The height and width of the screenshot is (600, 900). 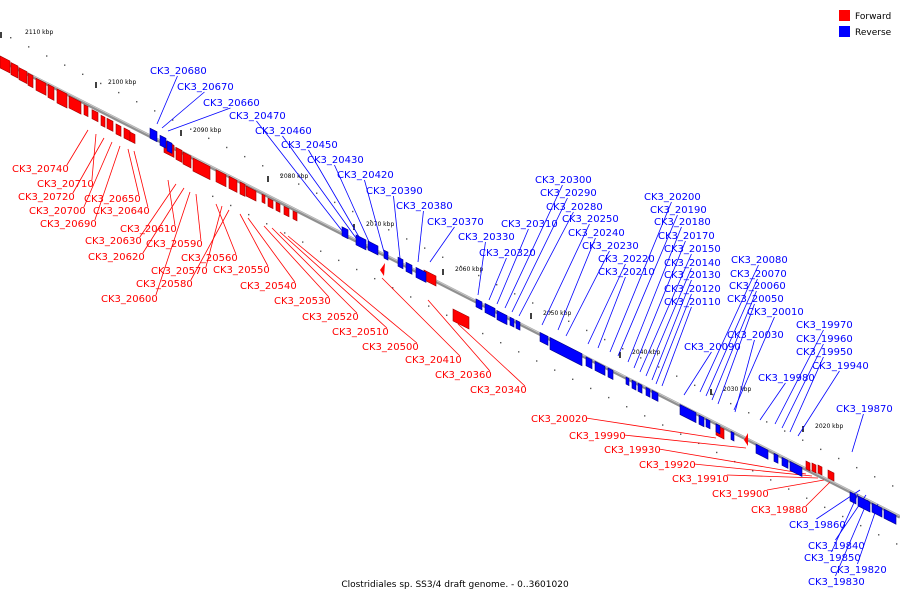 I want to click on gene-label: CK3_20610, so click(x=148, y=229).